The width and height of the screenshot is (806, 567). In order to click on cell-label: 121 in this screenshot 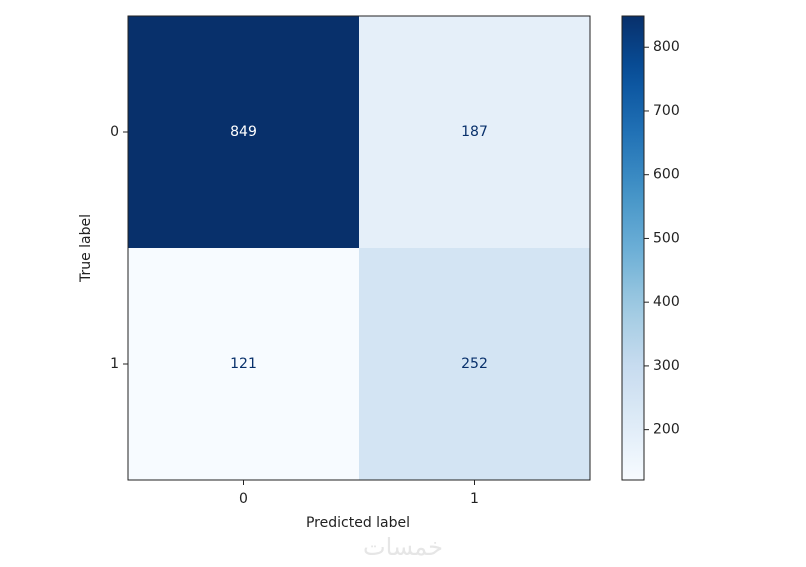, I will do `click(243, 364)`.